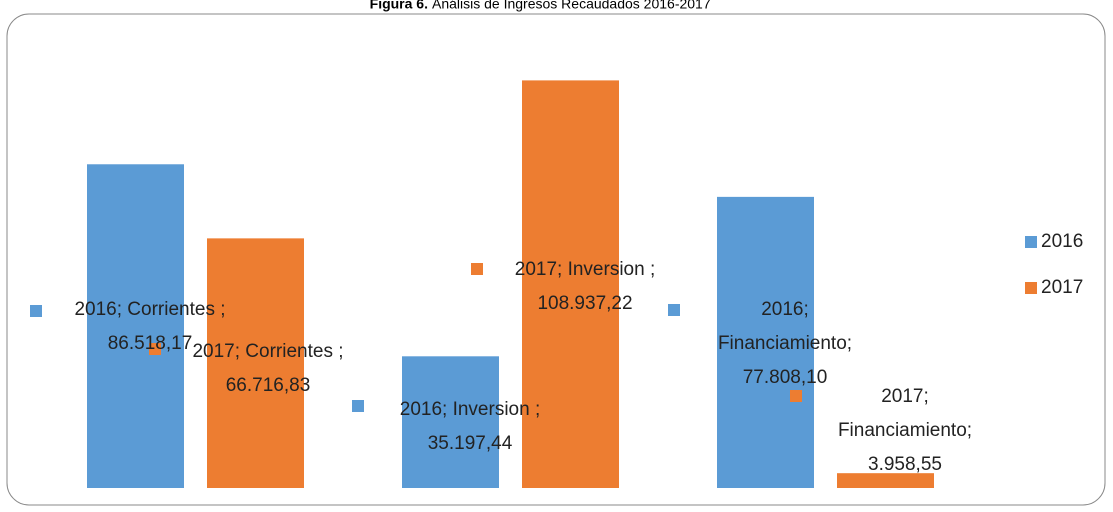 The width and height of the screenshot is (1113, 512). What do you see at coordinates (1062, 241) in the screenshot?
I see `legend-label: 2016` at bounding box center [1062, 241].